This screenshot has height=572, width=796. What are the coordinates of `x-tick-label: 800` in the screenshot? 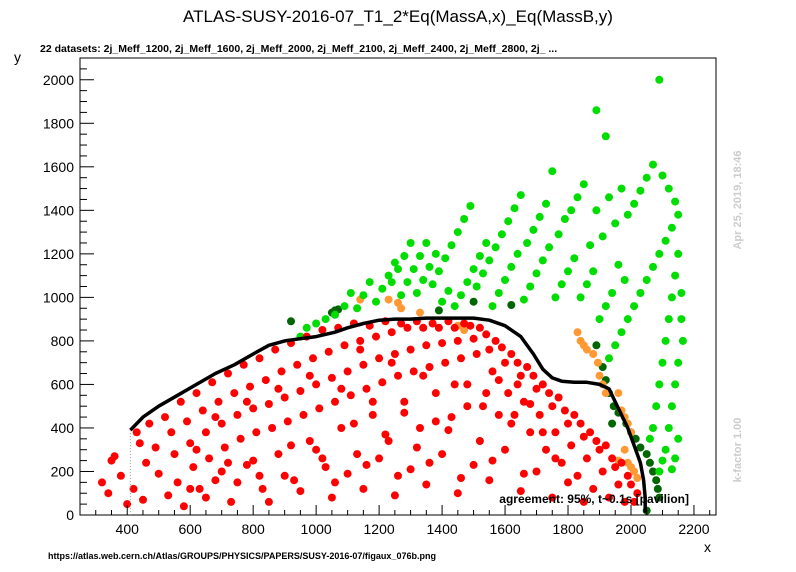 It's located at (253, 529).